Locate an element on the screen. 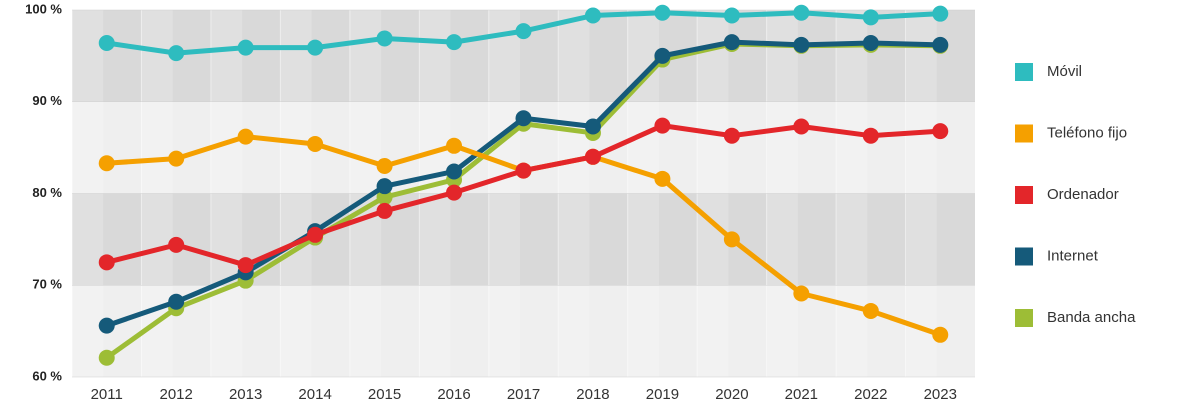 The height and width of the screenshot is (407, 1178). x-tick-label: 2021 is located at coordinates (801, 394).